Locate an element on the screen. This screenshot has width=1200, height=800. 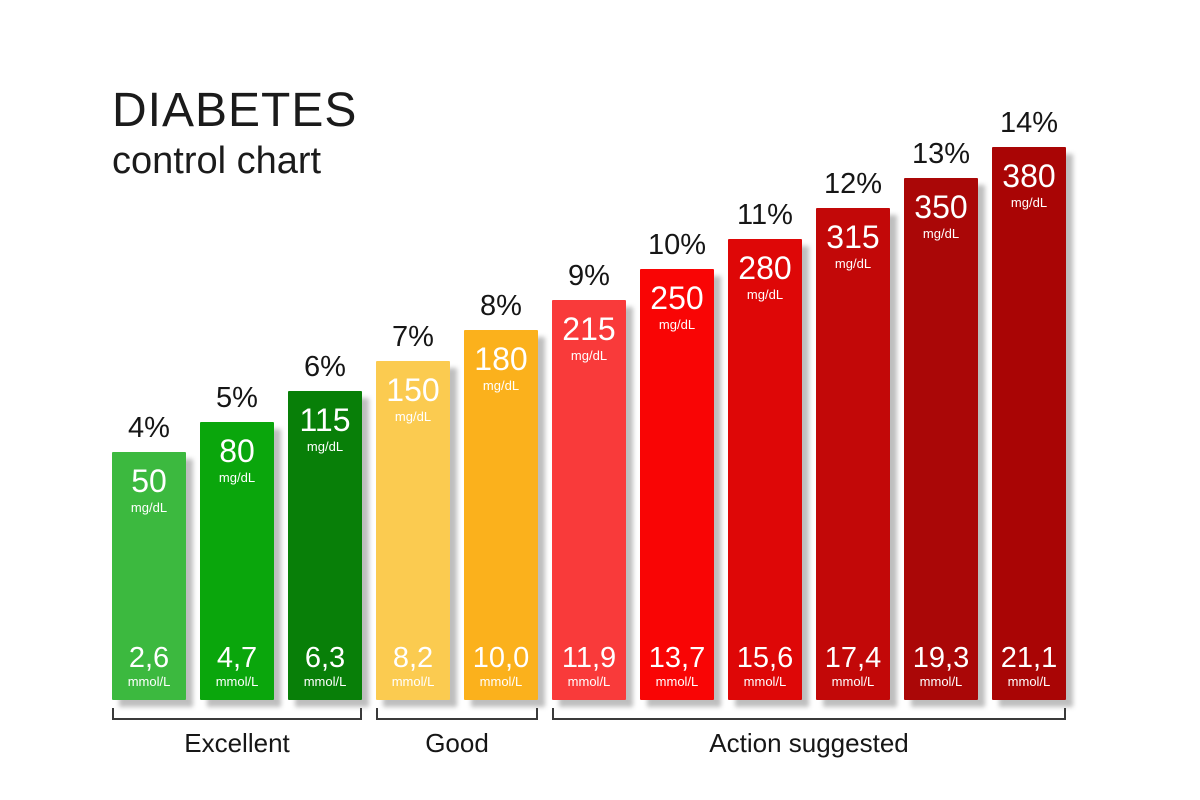
bar-column: 7% 150 mg/dL 8,2 mmol/L is located at coordinates (413, 510).